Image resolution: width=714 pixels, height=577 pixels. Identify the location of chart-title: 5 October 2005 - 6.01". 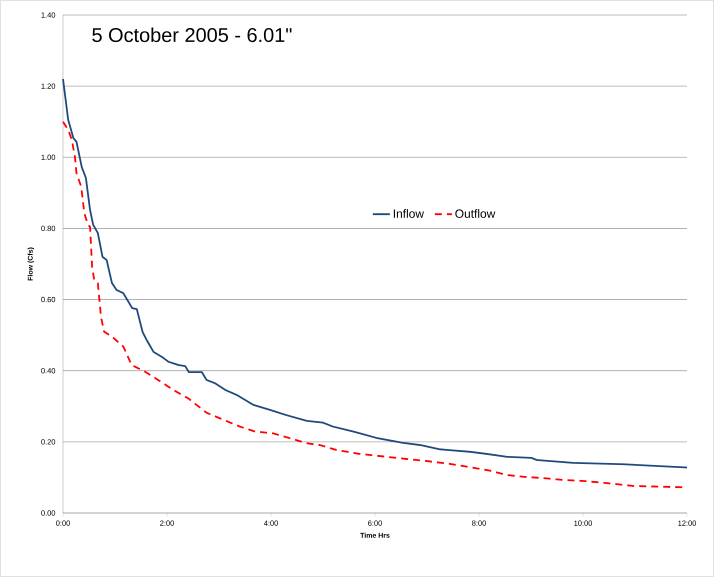
(192, 34).